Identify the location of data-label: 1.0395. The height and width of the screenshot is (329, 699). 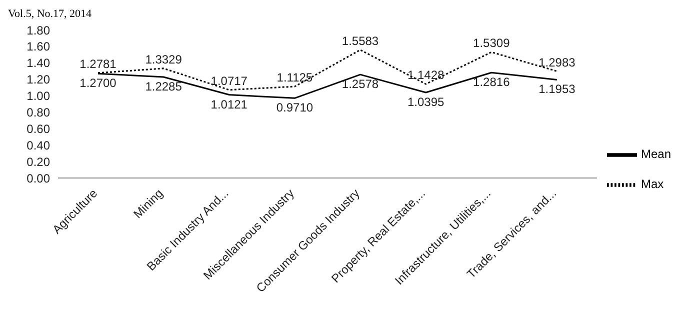
(426, 102).